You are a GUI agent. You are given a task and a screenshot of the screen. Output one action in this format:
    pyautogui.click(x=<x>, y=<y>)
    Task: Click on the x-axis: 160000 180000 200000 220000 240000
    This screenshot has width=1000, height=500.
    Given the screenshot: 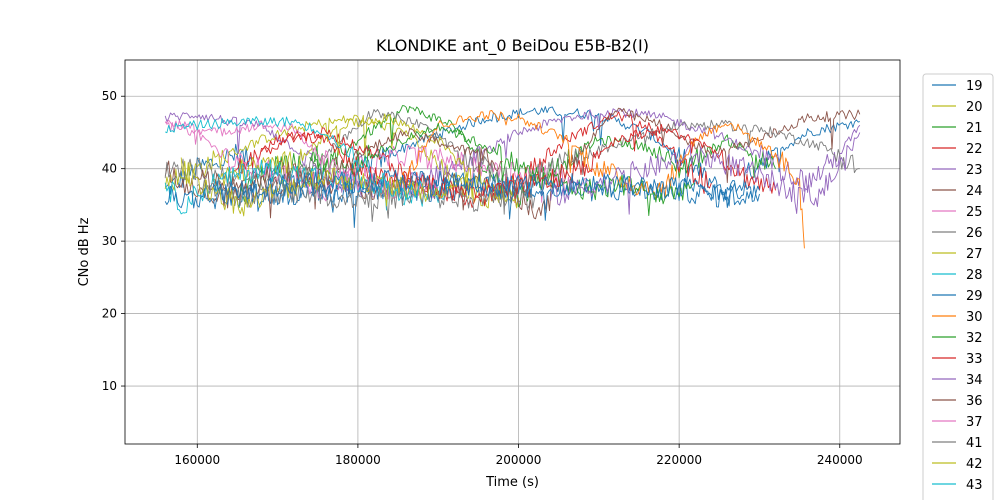 What is the action you would take?
    pyautogui.click(x=518, y=455)
    